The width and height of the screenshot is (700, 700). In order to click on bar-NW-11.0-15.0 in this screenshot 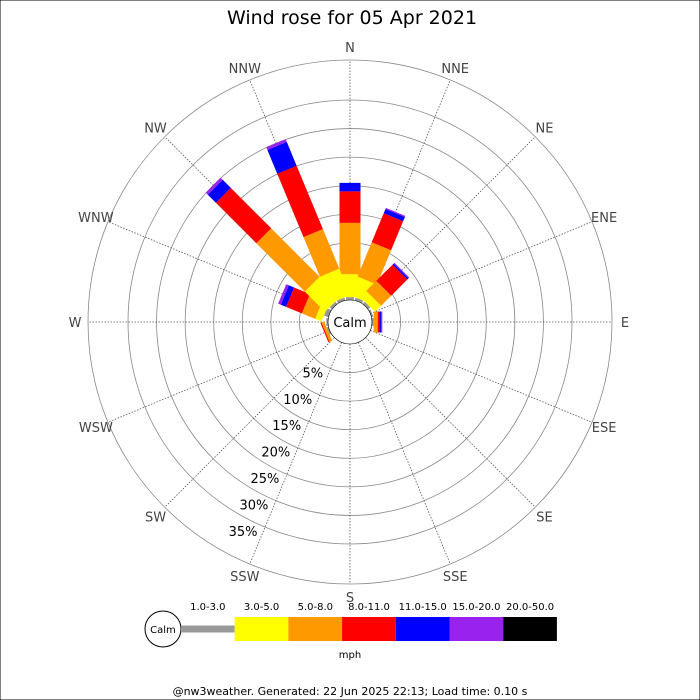, I will do `click(219, 191)`.